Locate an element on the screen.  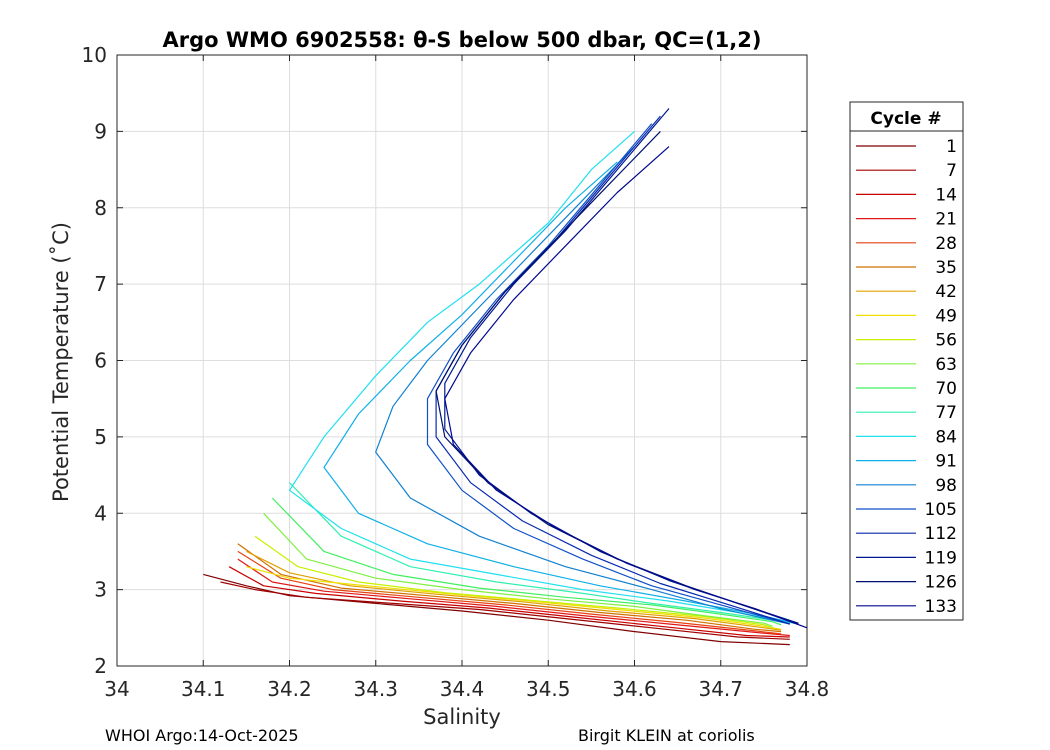
x-tick-label: 34.1 is located at coordinates (203, 689).